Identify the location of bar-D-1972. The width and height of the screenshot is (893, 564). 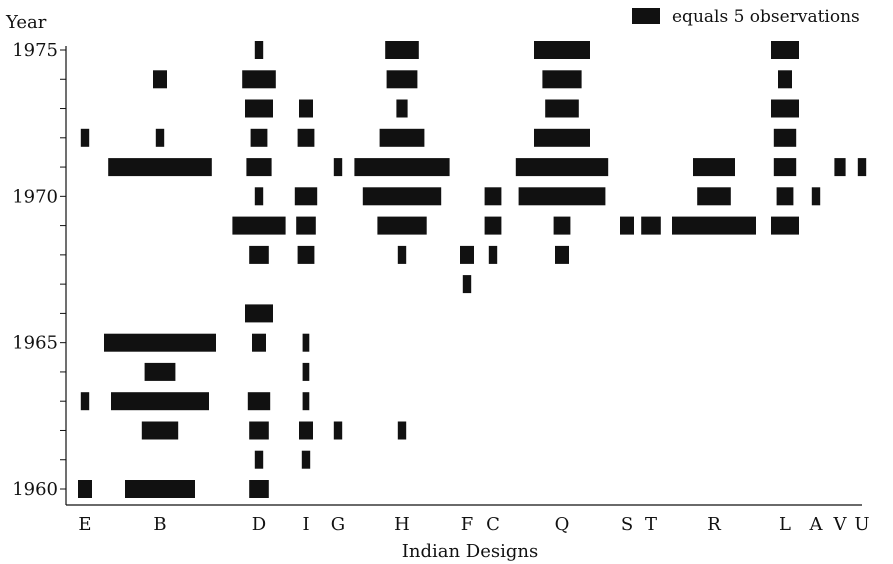
(259, 137).